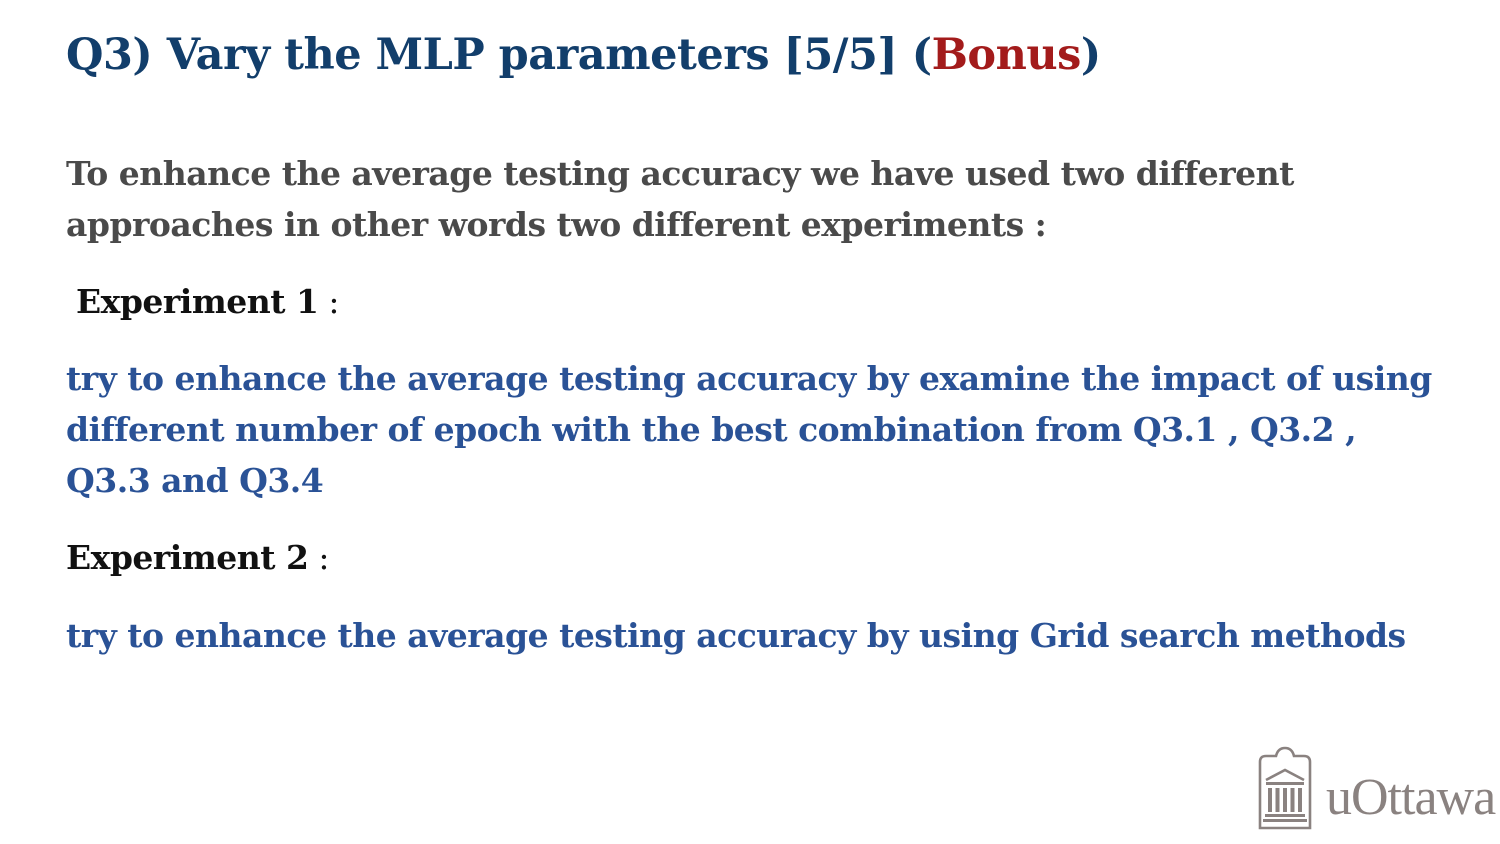  Describe the element at coordinates (1411, 797) in the screenshot. I see `uottawa-wordmark: uOttawa` at that location.